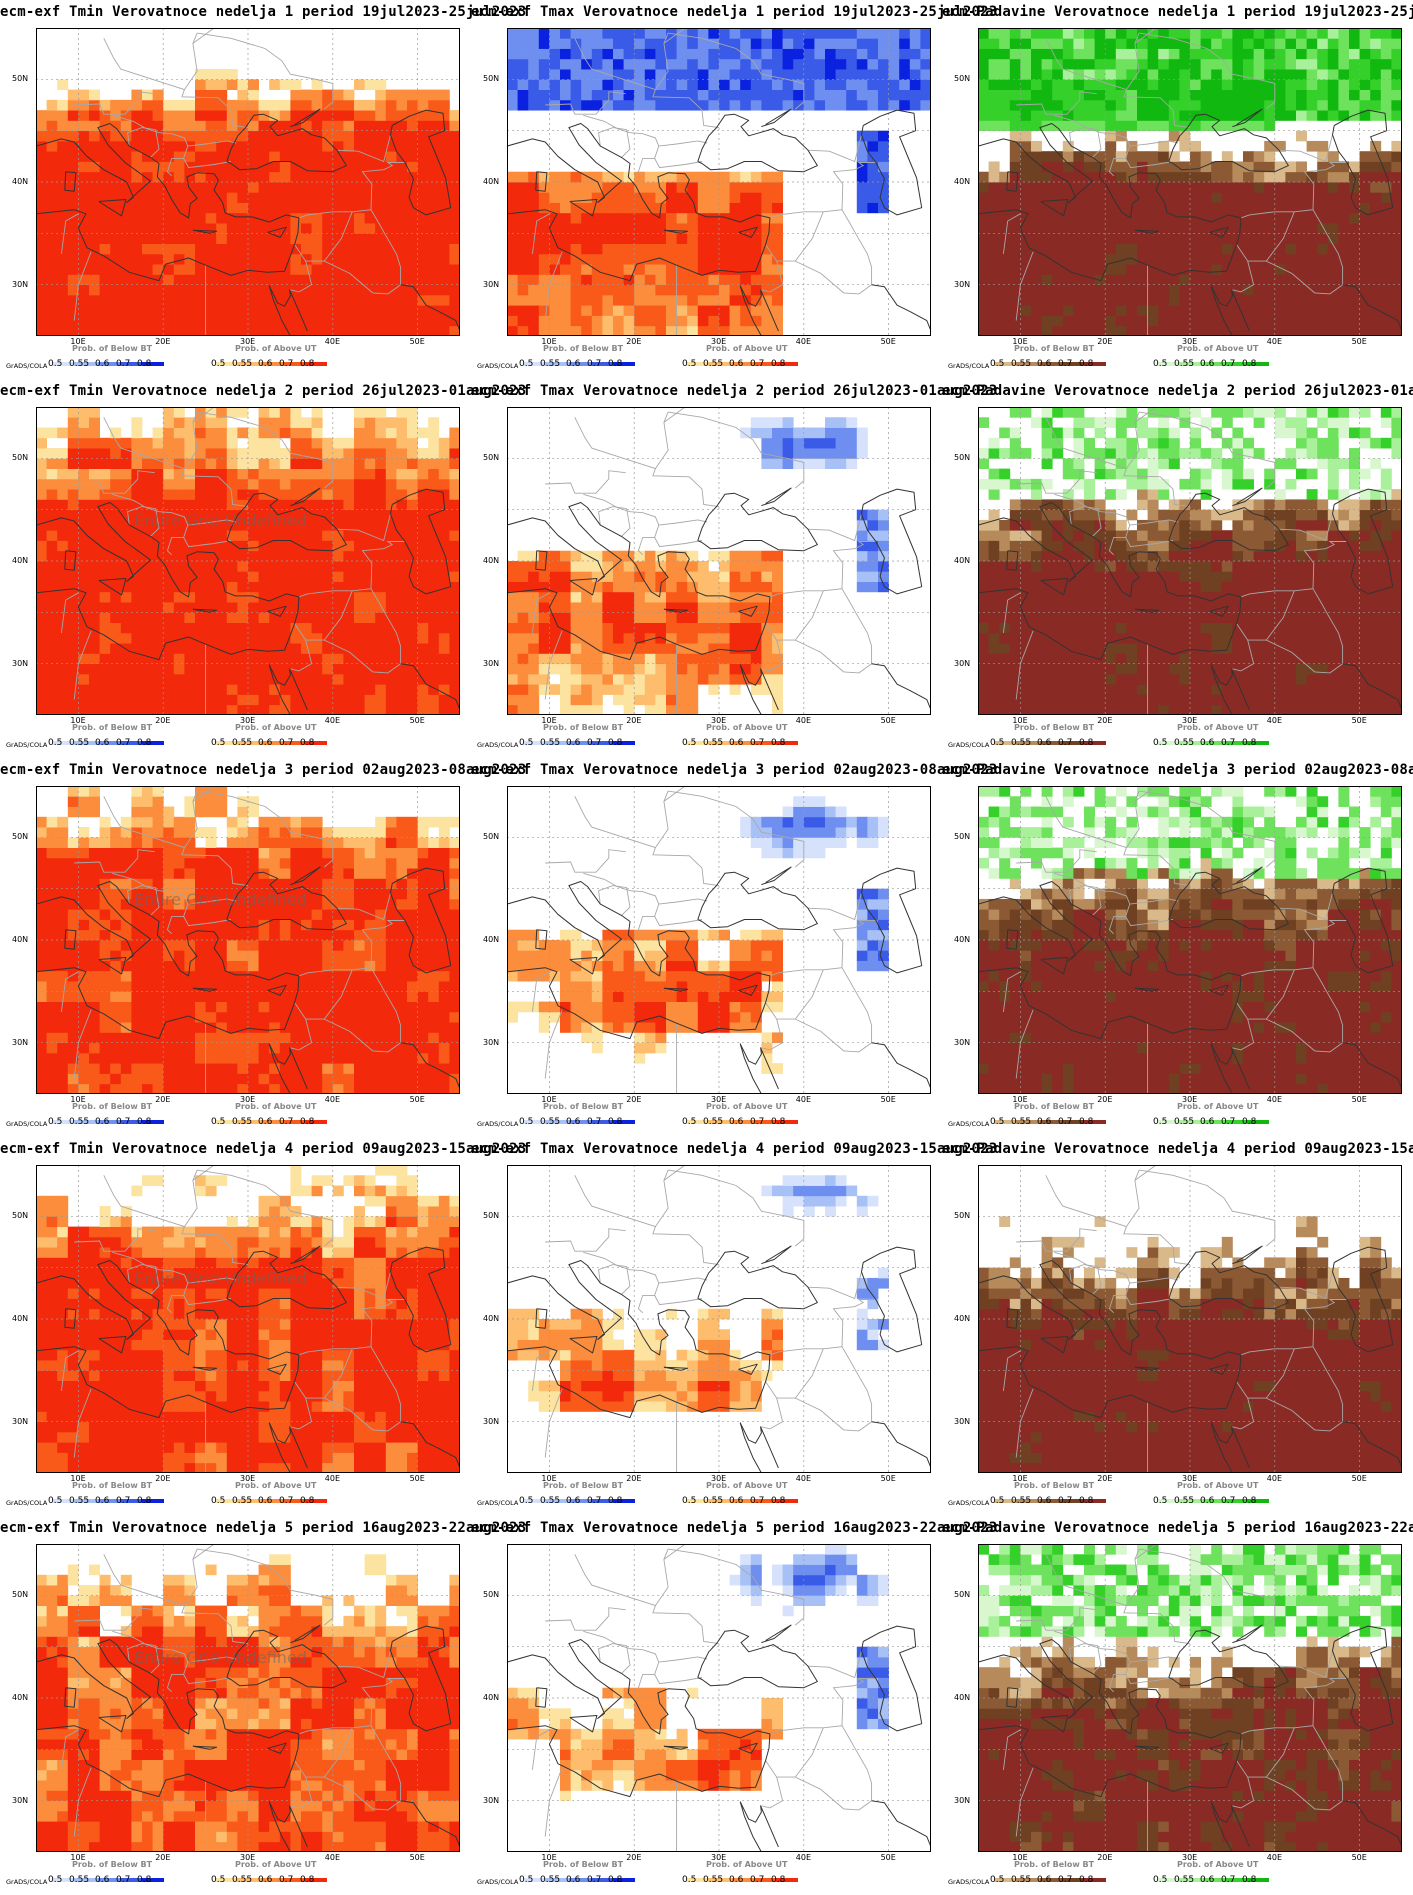 This screenshot has width=1413, height=1895. What do you see at coordinates (498, 1503) in the screenshot?
I see `grads-label: GrADS/COLA` at bounding box center [498, 1503].